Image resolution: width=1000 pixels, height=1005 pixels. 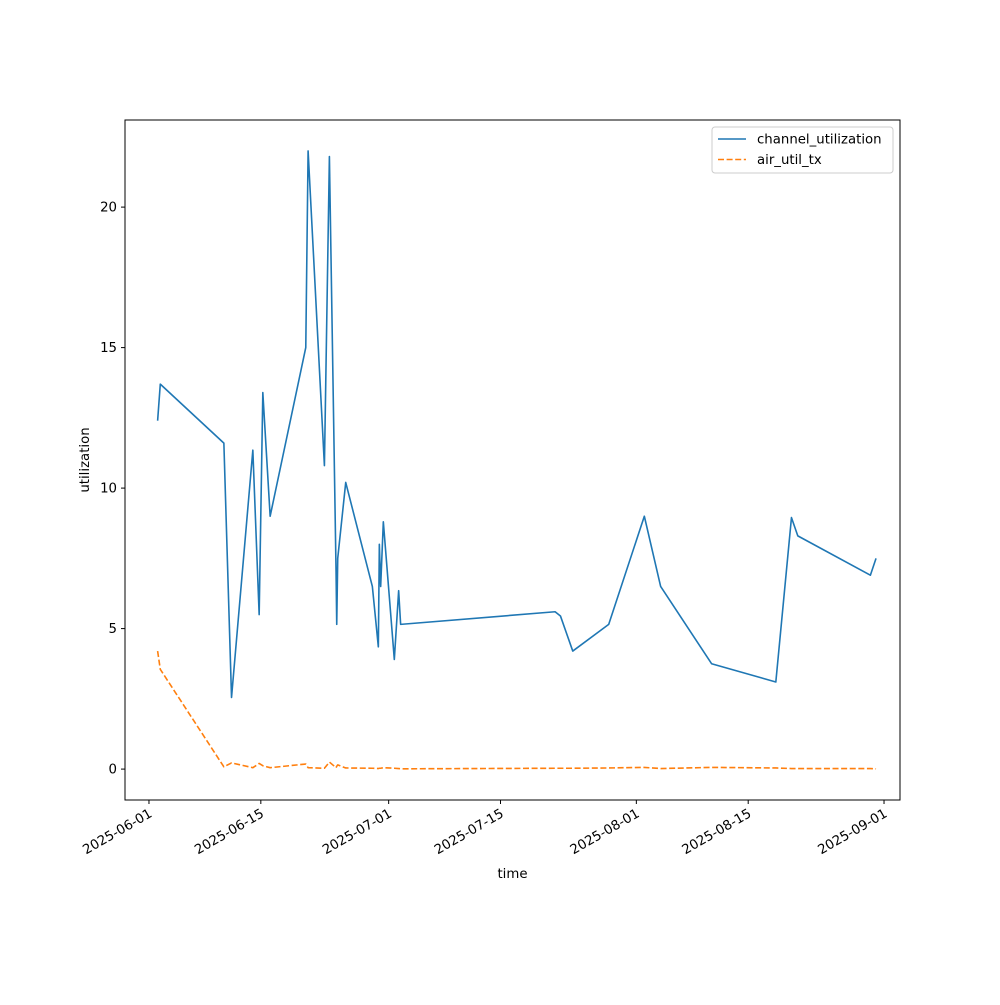 I want to click on y-tick-label: 0, so click(x=113, y=770).